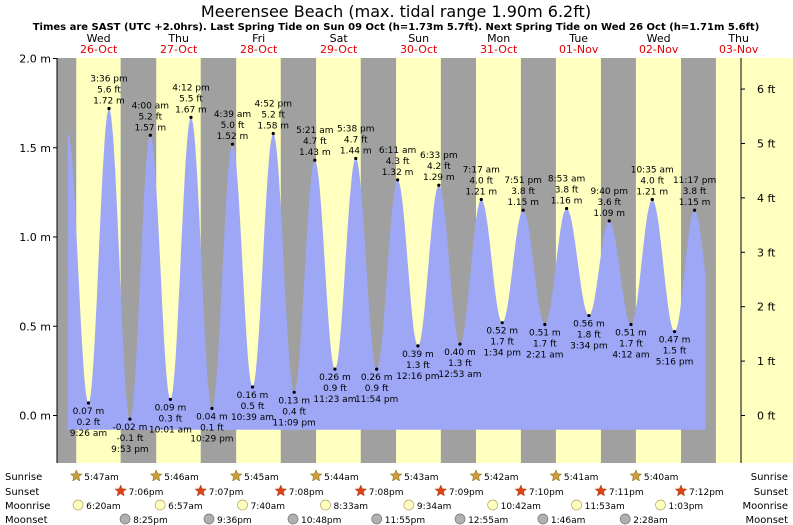 The image size is (793, 525). What do you see at coordinates (397, 151) in the screenshot?
I see `tide-time: 6:11 am` at bounding box center [397, 151].